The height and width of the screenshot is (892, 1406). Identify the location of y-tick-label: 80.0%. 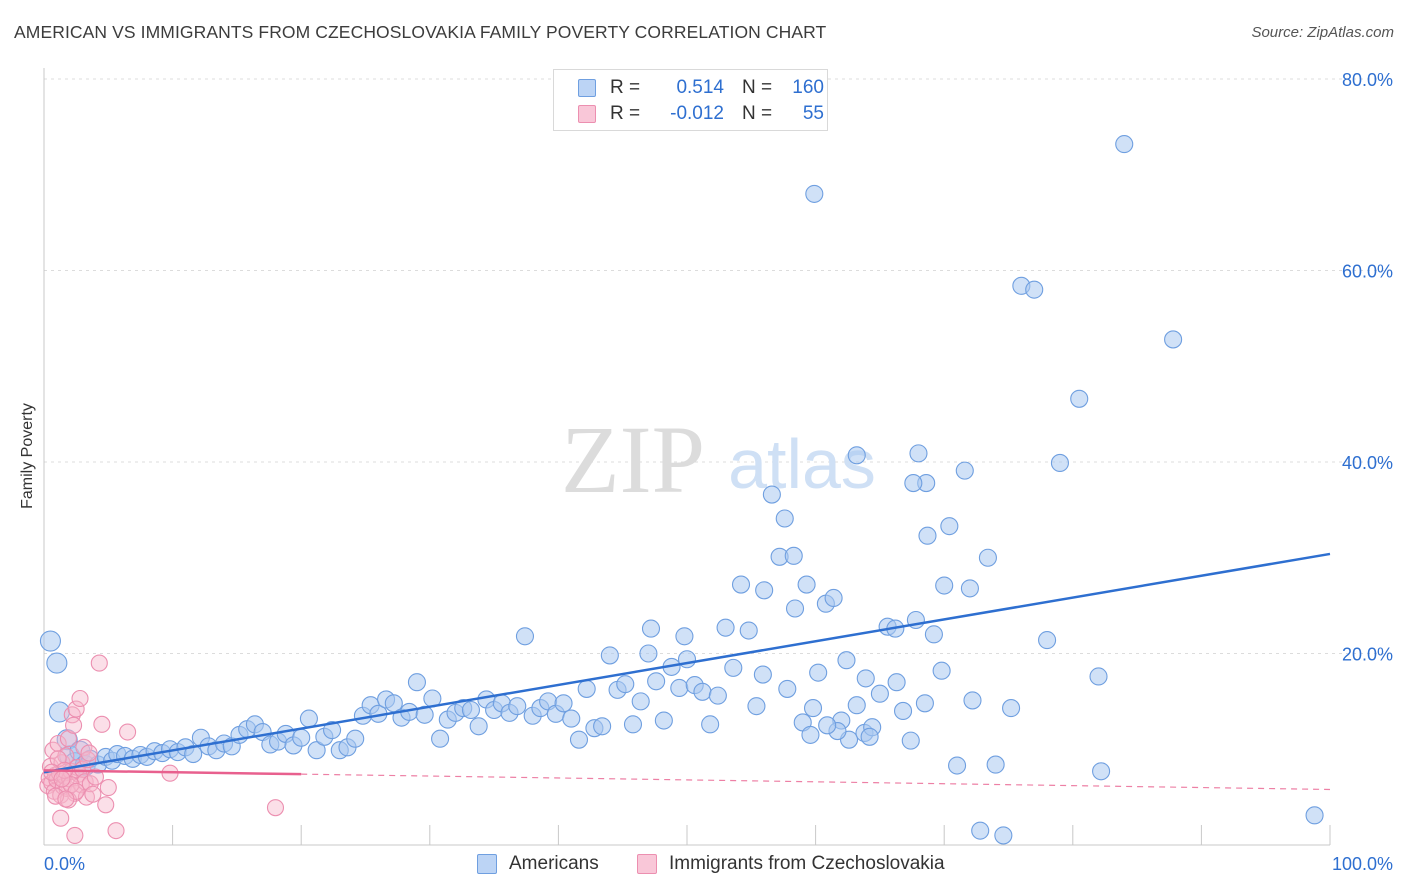
(1367, 80).